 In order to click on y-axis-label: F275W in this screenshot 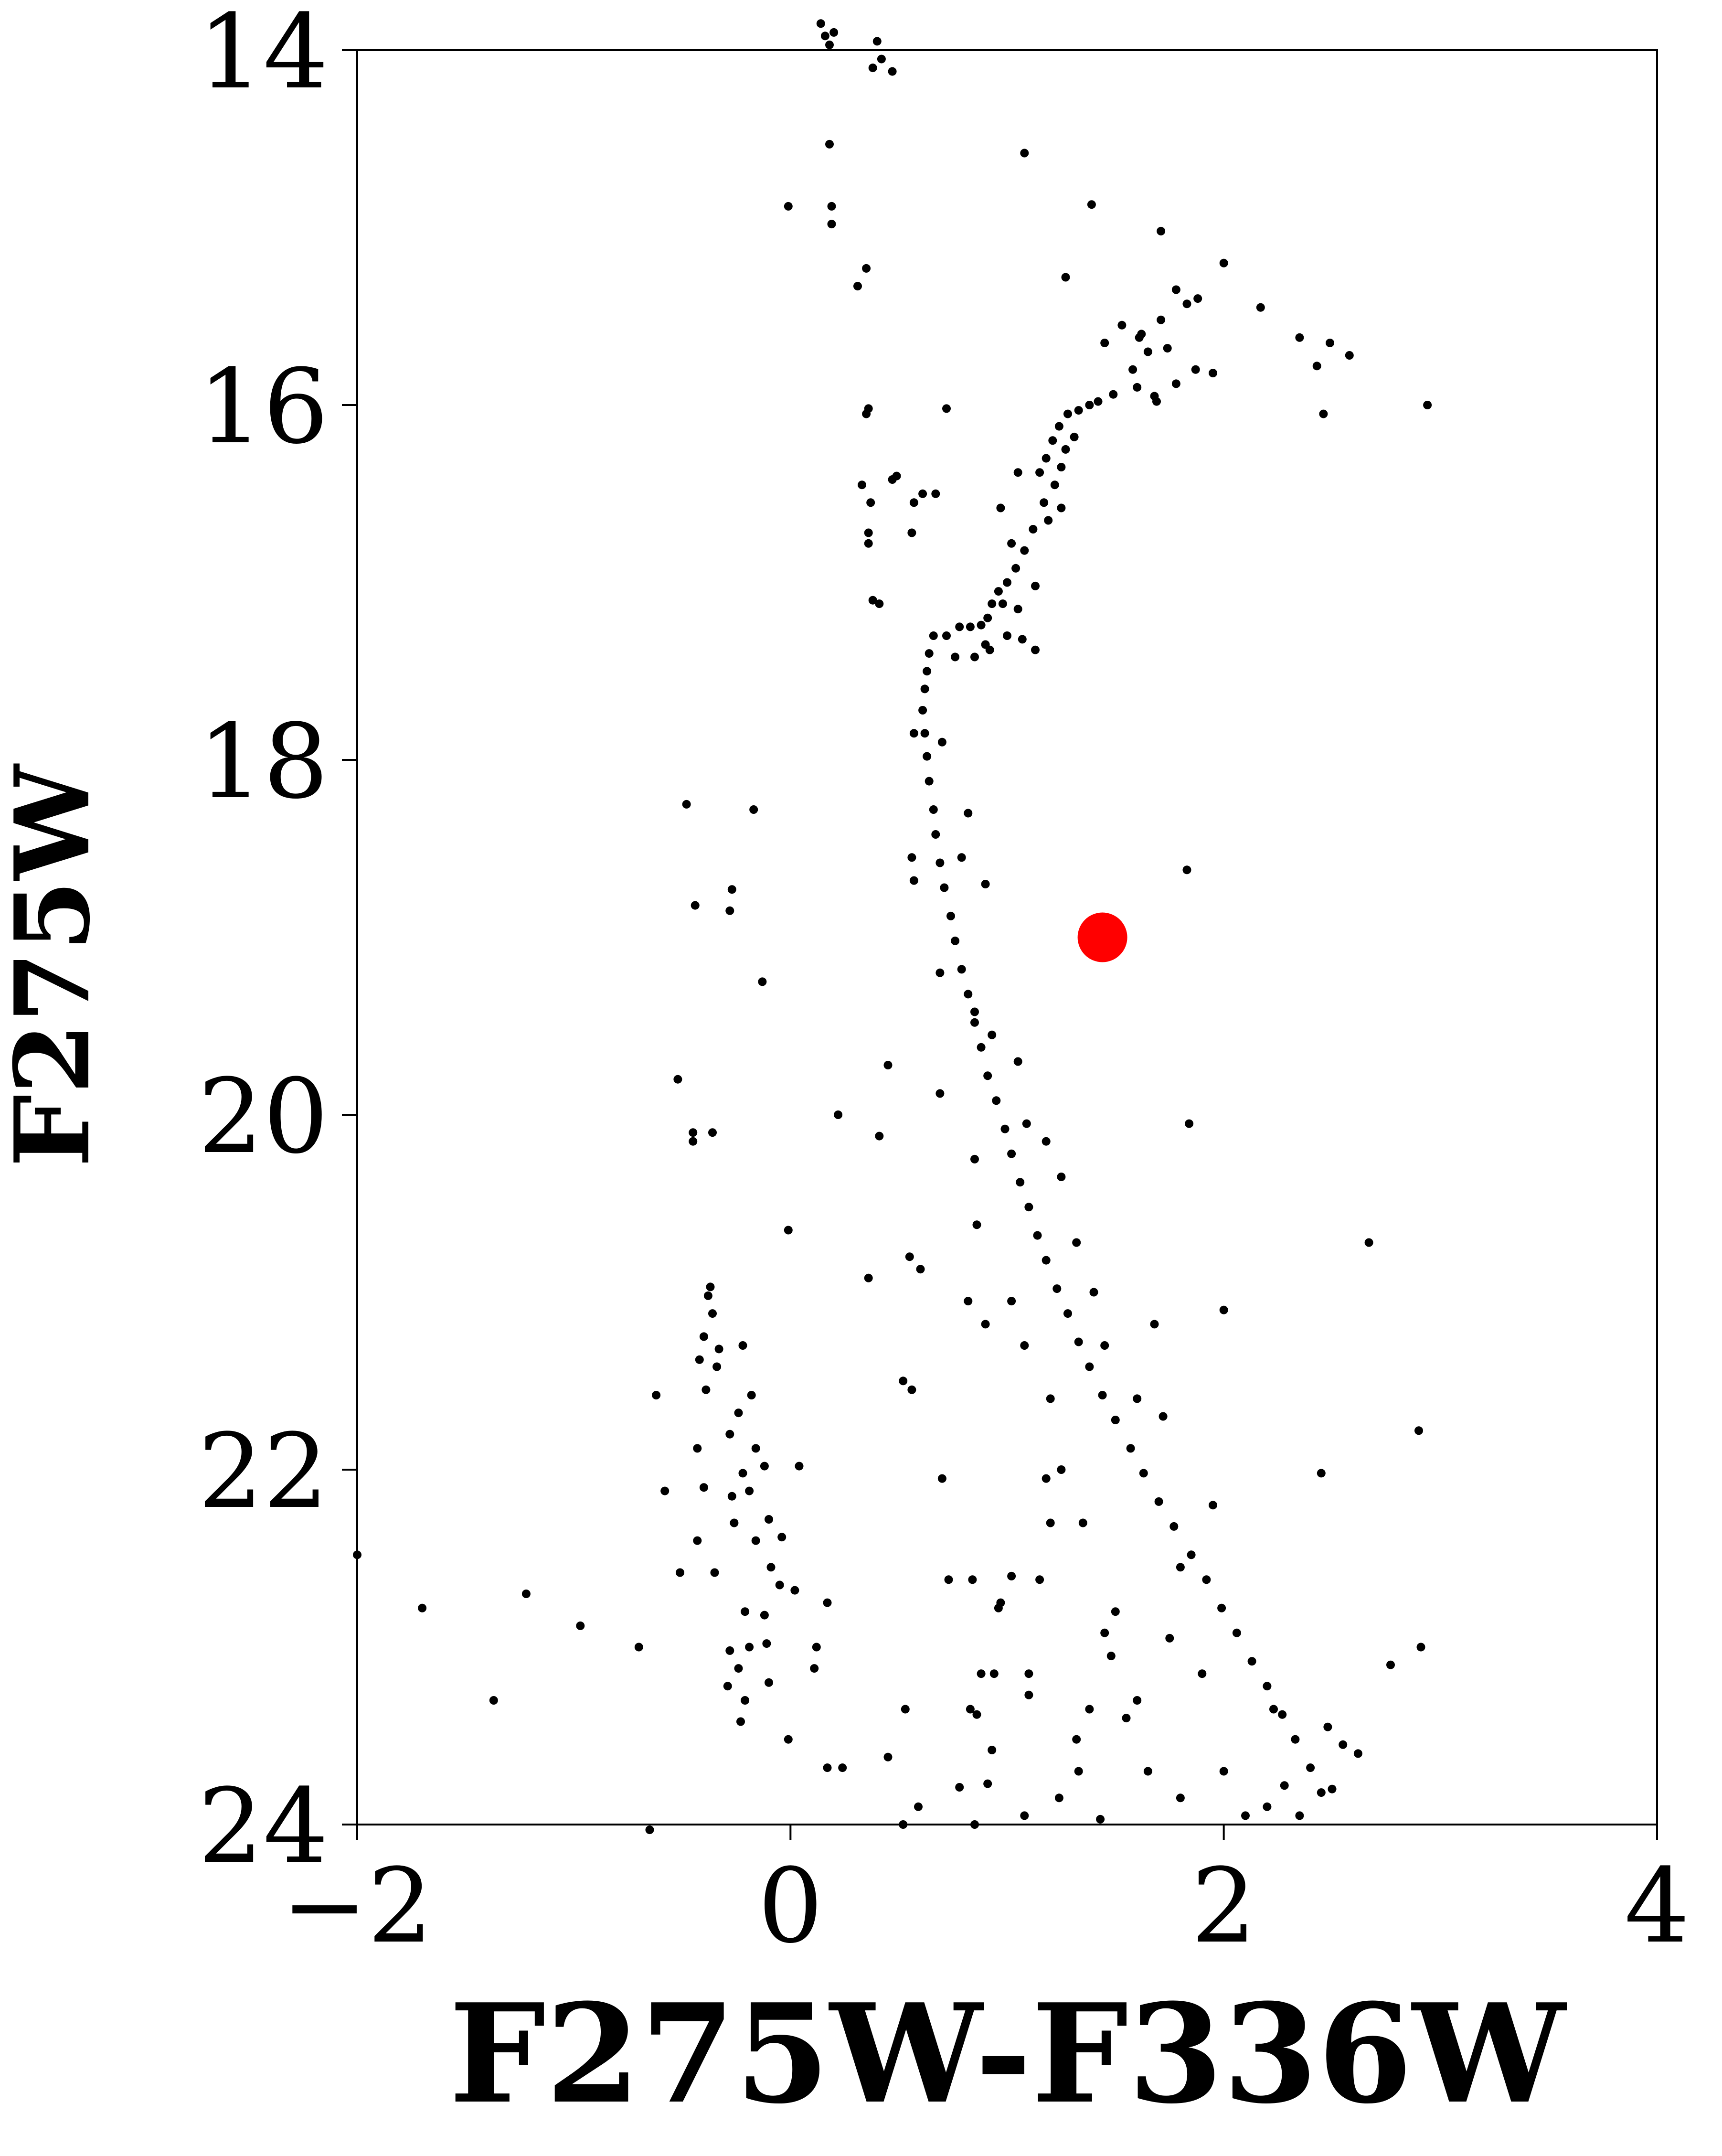, I will do `click(56, 965)`.